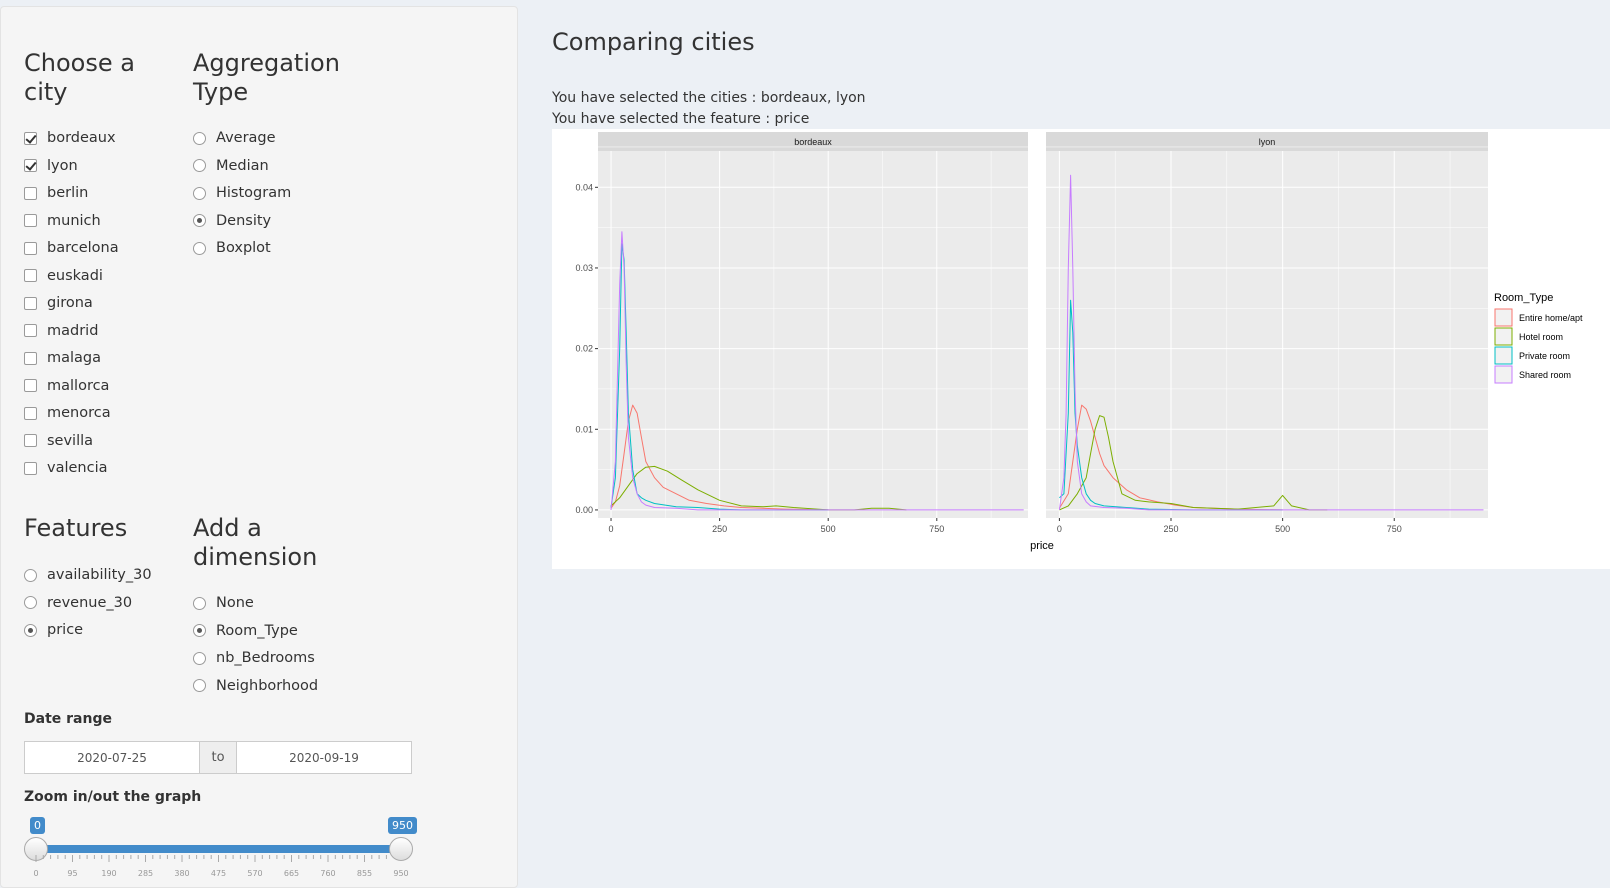 The height and width of the screenshot is (888, 1610). What do you see at coordinates (254, 193) in the screenshot?
I see `aggregation-option-label: Histogram` at bounding box center [254, 193].